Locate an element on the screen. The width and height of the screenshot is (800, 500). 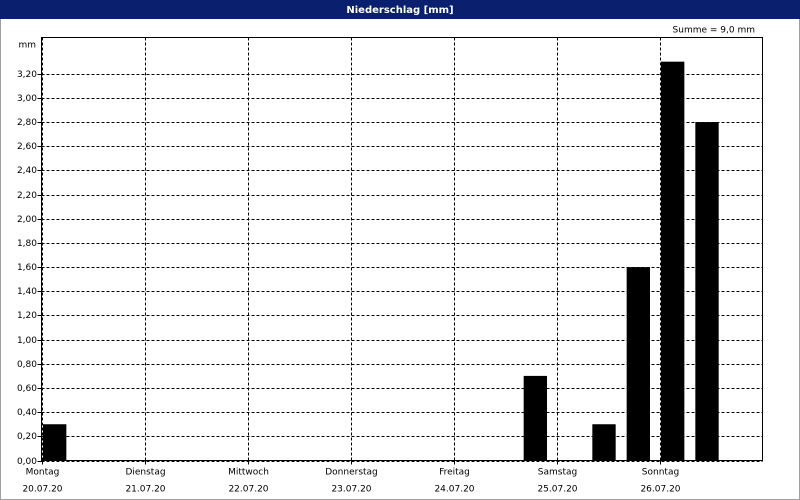
y-tick-label: 3,00 is located at coordinates (27, 99).